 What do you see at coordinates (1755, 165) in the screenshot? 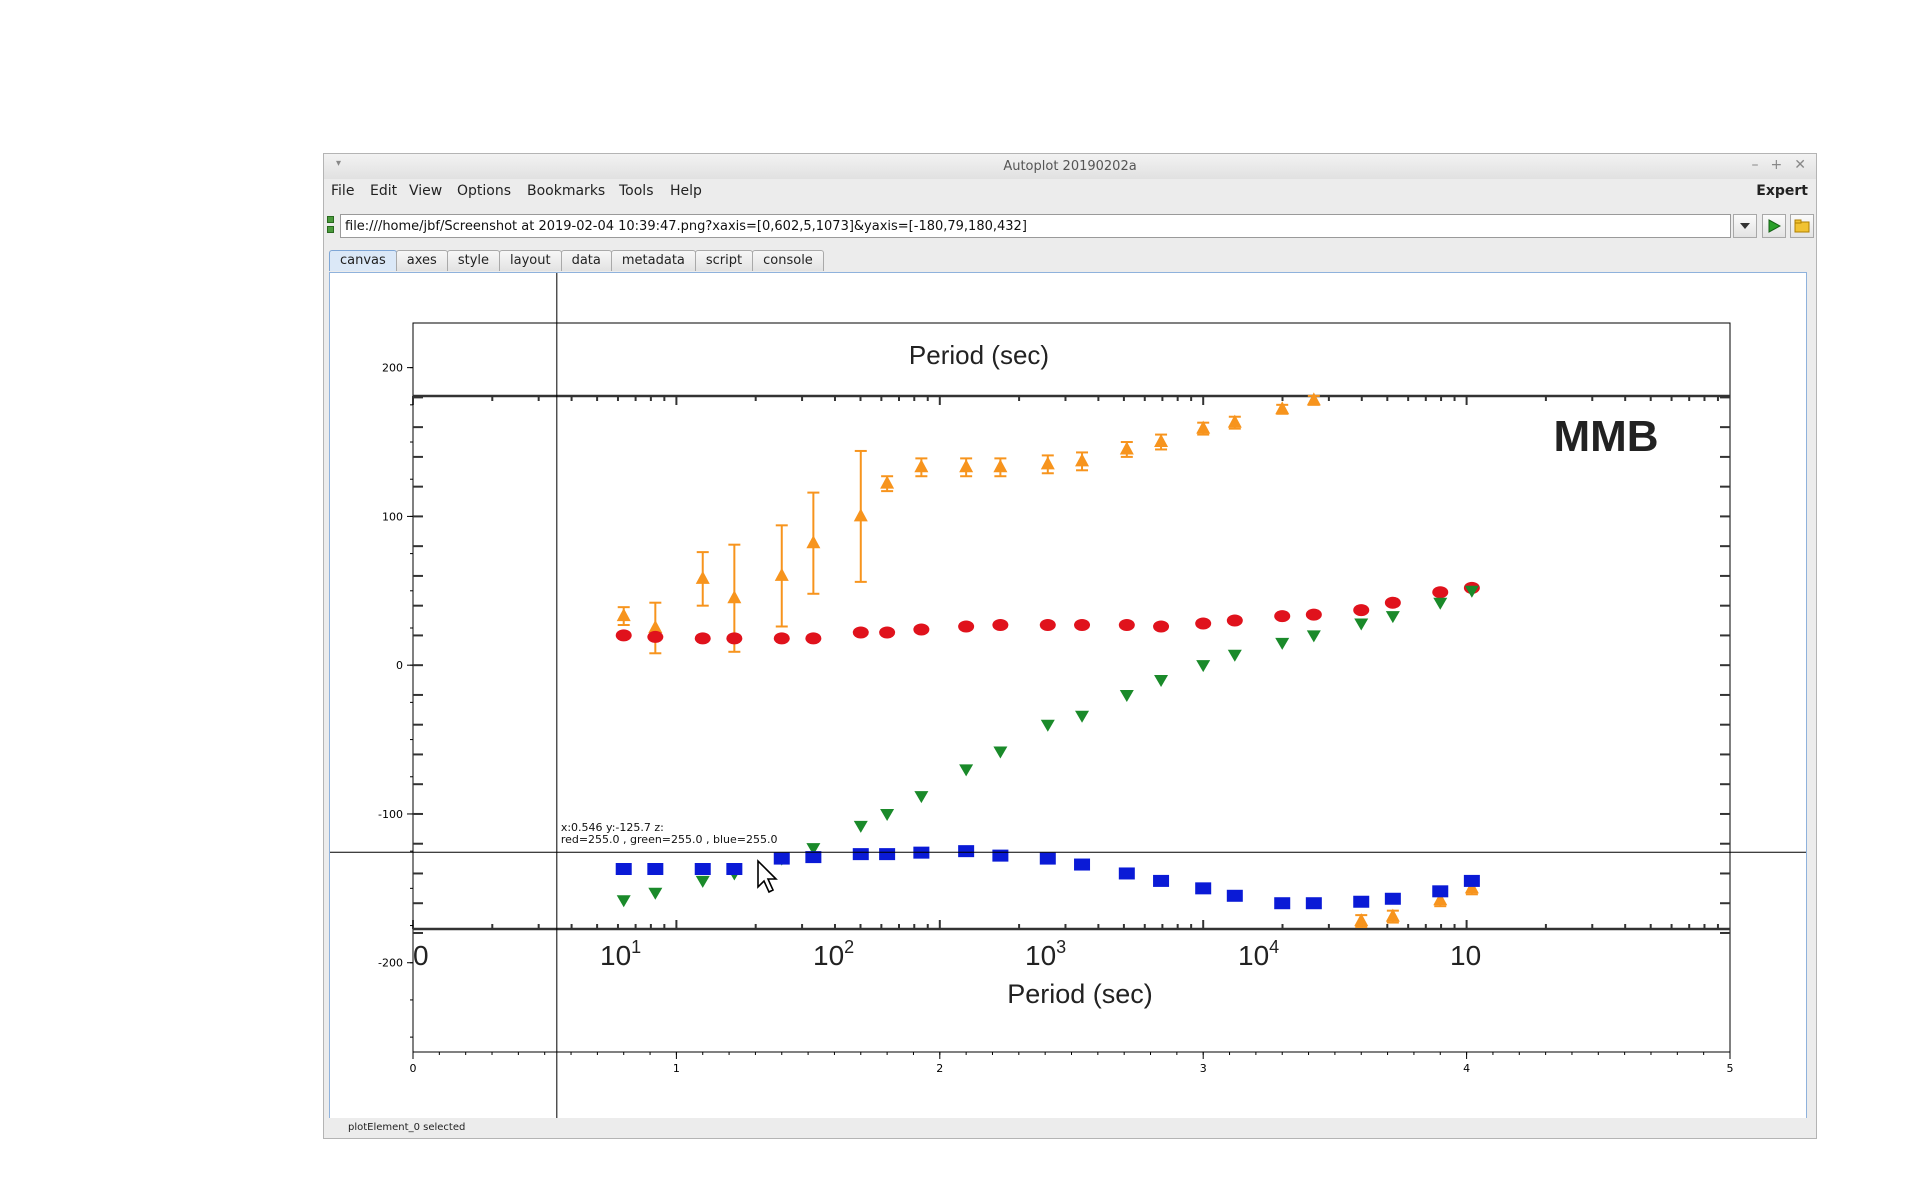
I see `minimize-icon: –` at bounding box center [1755, 165].